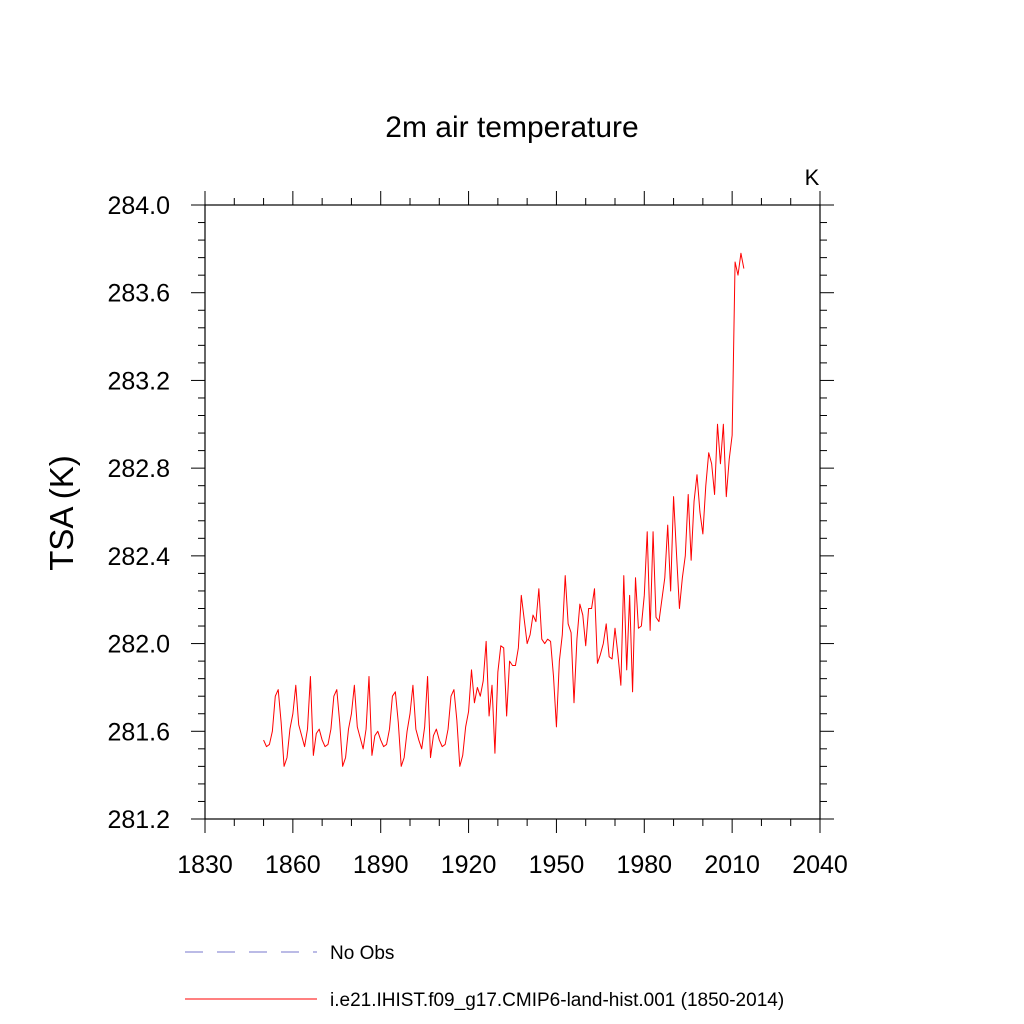 The height and width of the screenshot is (1024, 1024). I want to click on x-tick-label: 1920, so click(469, 865).